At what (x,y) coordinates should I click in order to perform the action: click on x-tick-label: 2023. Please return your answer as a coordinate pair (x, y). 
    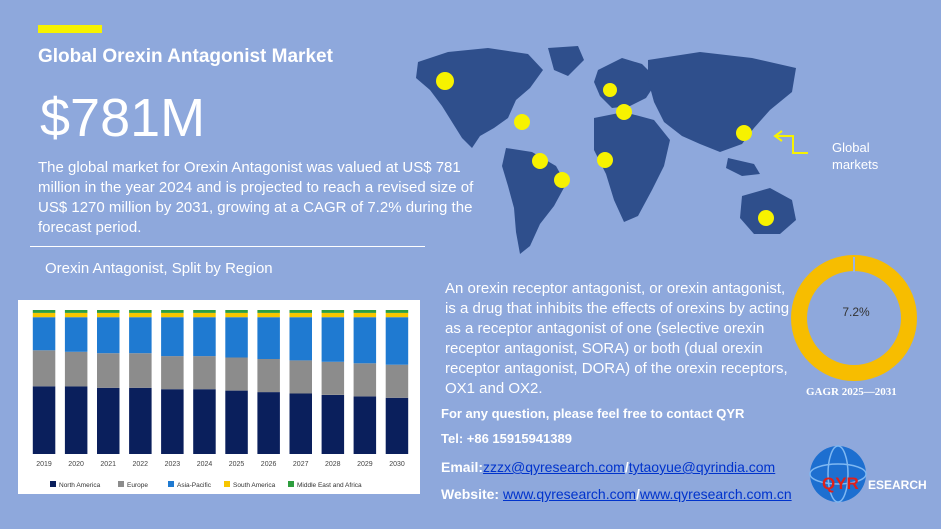
    Looking at the image, I should click on (173, 464).